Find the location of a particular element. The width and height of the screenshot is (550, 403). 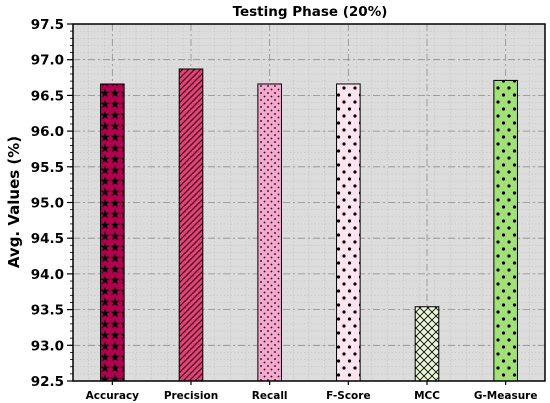

y-tick-label: 94.0 is located at coordinates (47, 275).